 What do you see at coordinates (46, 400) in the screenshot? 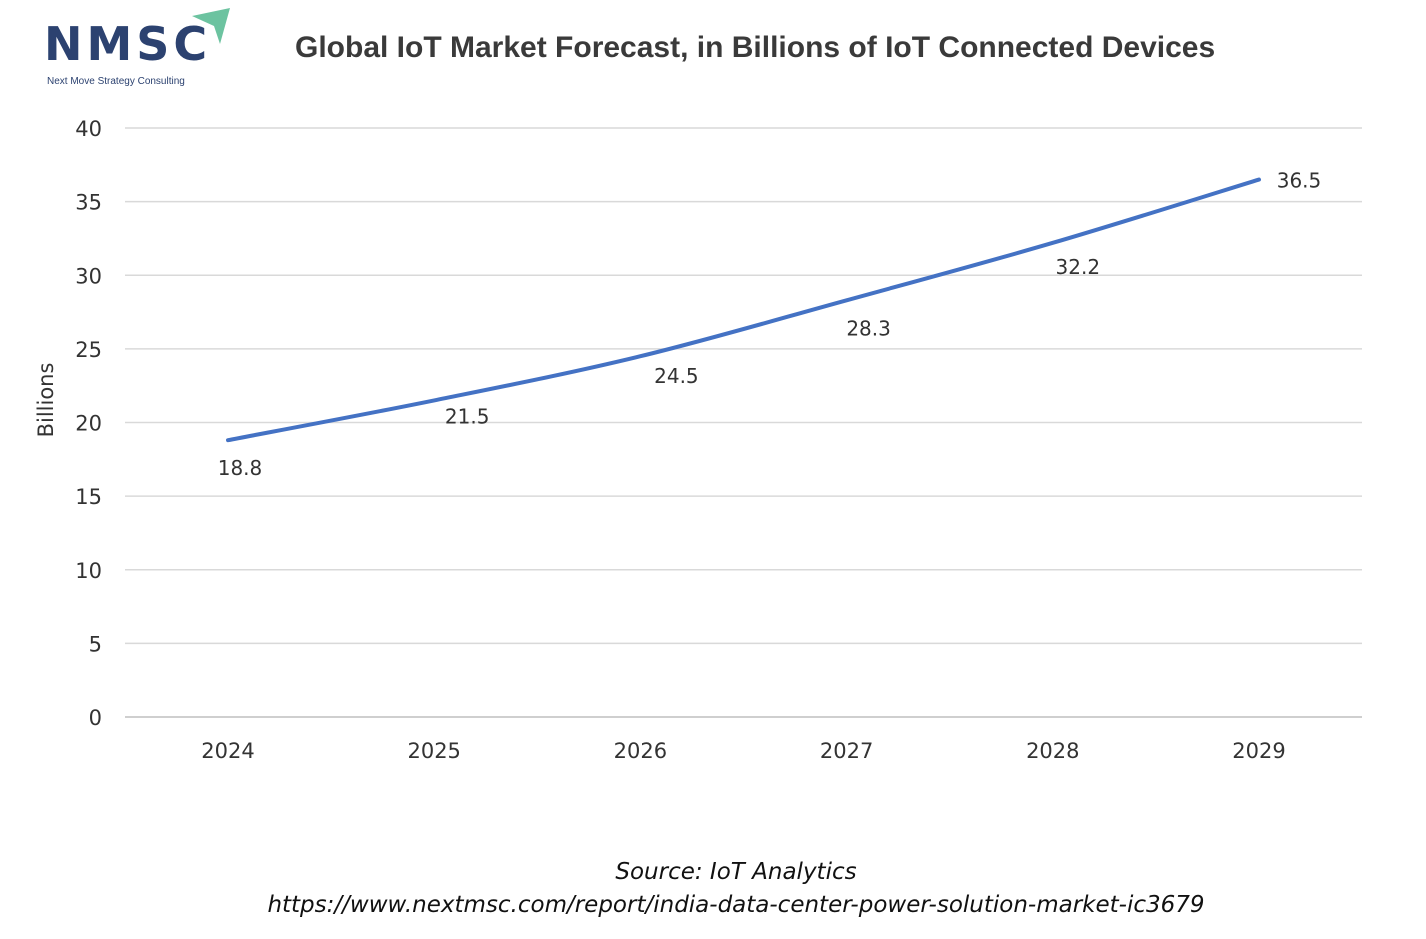
I see `y-axis-label: Billions` at bounding box center [46, 400].